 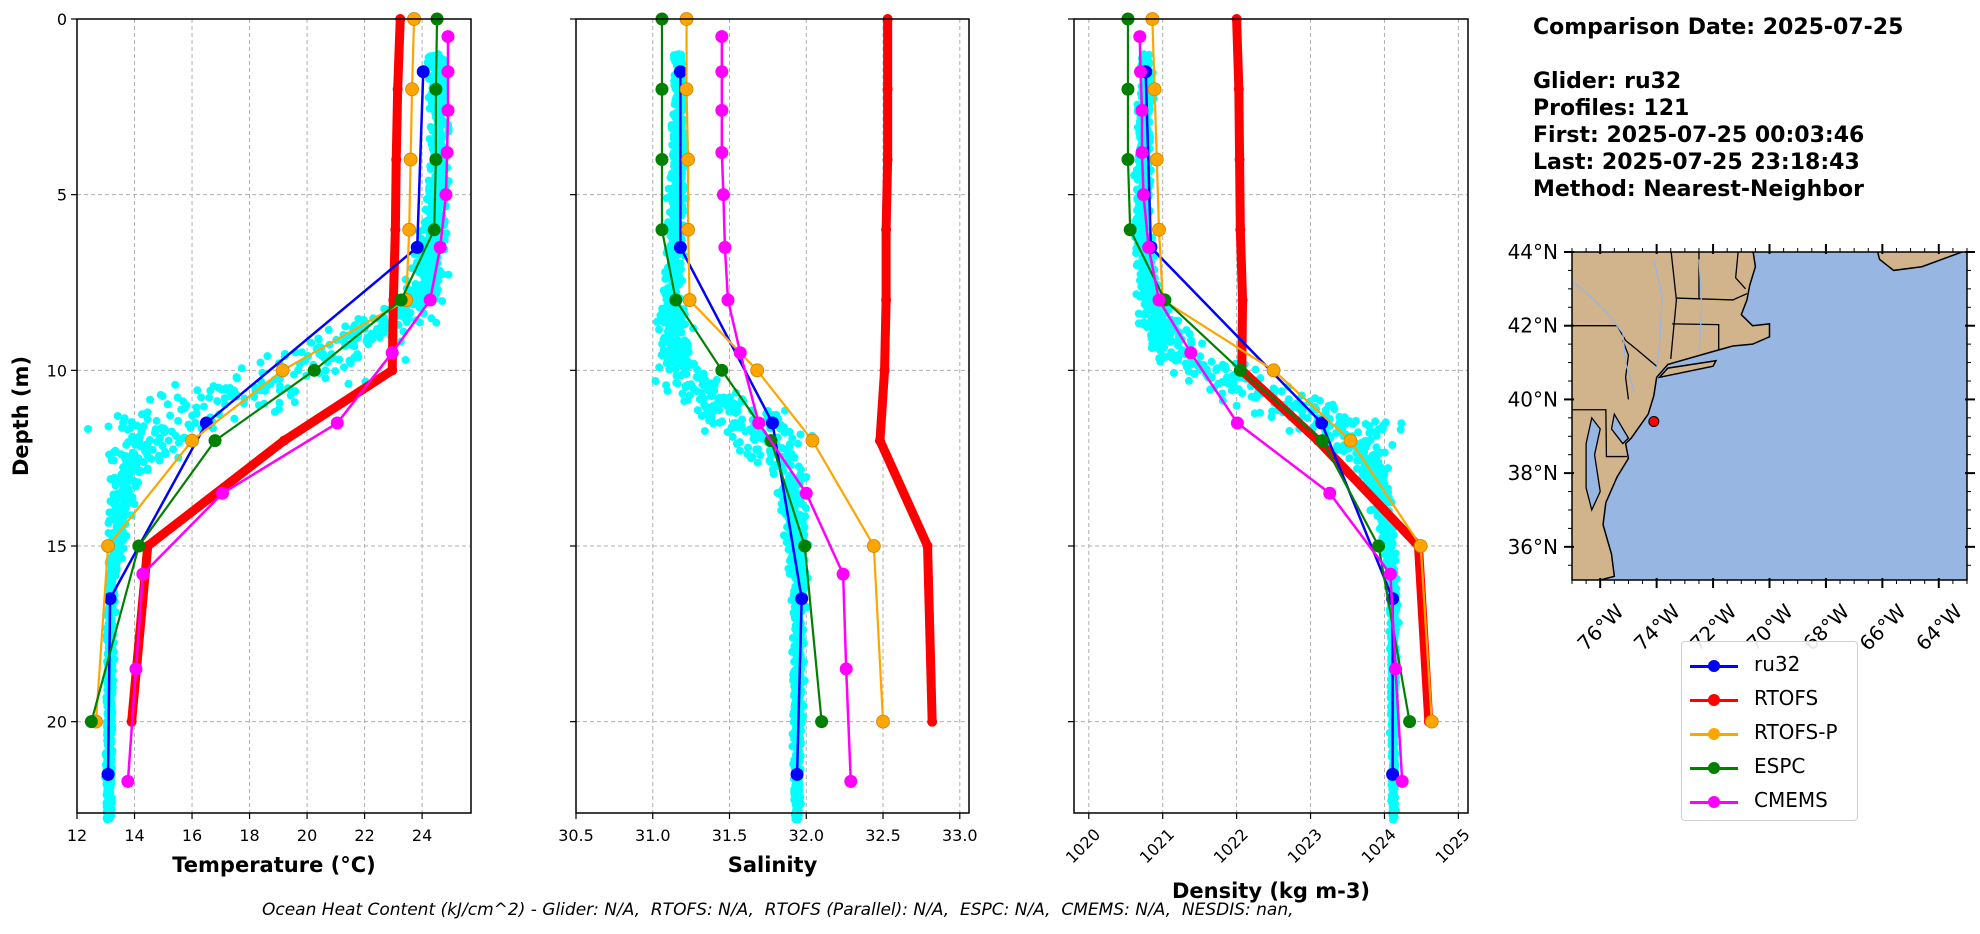 What do you see at coordinates (730, 835) in the screenshot?
I see `x-tick-label: 31.5` at bounding box center [730, 835].